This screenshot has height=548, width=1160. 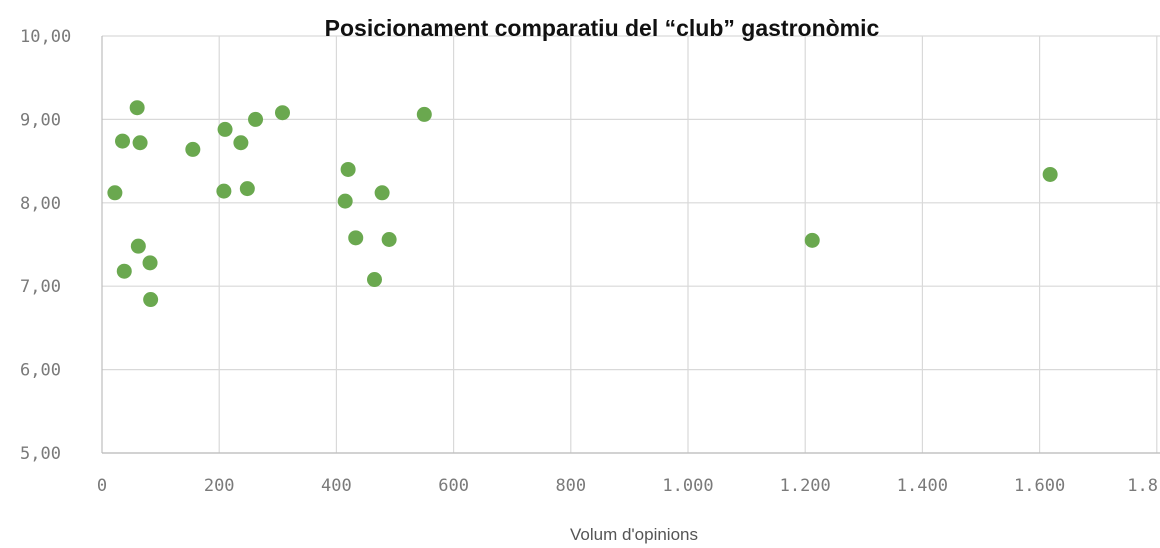 What do you see at coordinates (102, 486) in the screenshot?
I see `x-tick-label: 0` at bounding box center [102, 486].